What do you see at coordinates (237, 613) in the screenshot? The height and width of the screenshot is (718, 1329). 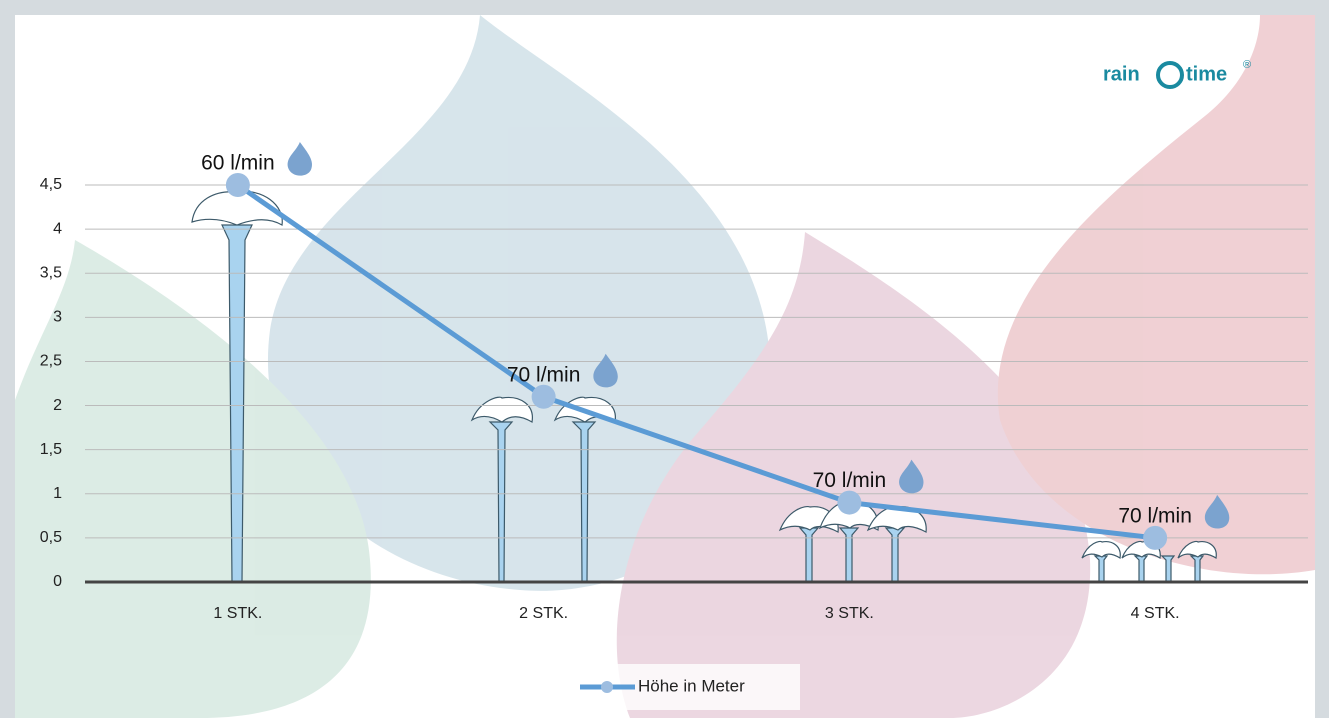 I see `x-tick-label: 1 STK.` at bounding box center [237, 613].